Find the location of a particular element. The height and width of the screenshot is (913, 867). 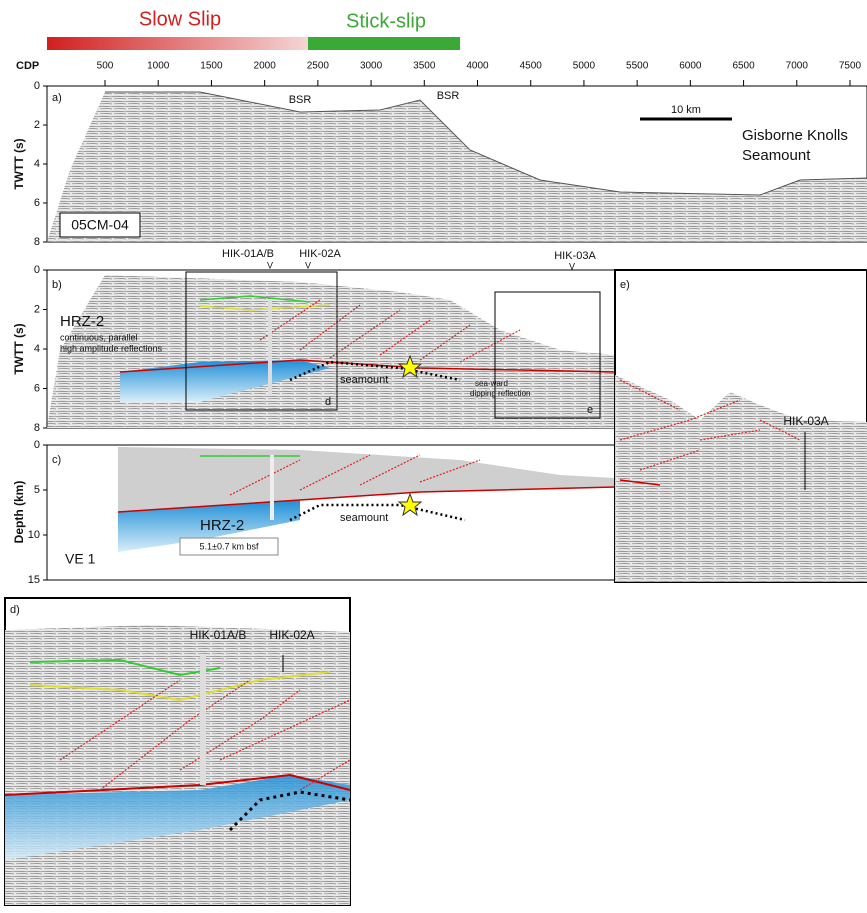

place-label: Gisborne Knolls is located at coordinates (795, 135).